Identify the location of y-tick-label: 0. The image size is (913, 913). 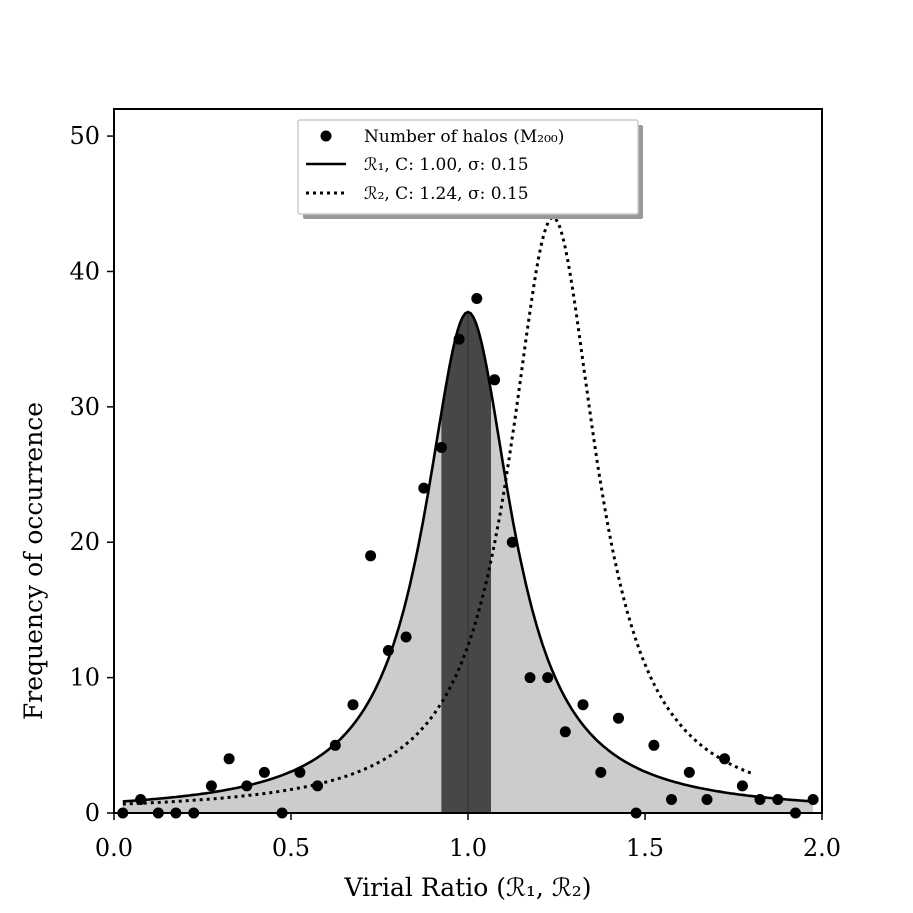
(92, 813).